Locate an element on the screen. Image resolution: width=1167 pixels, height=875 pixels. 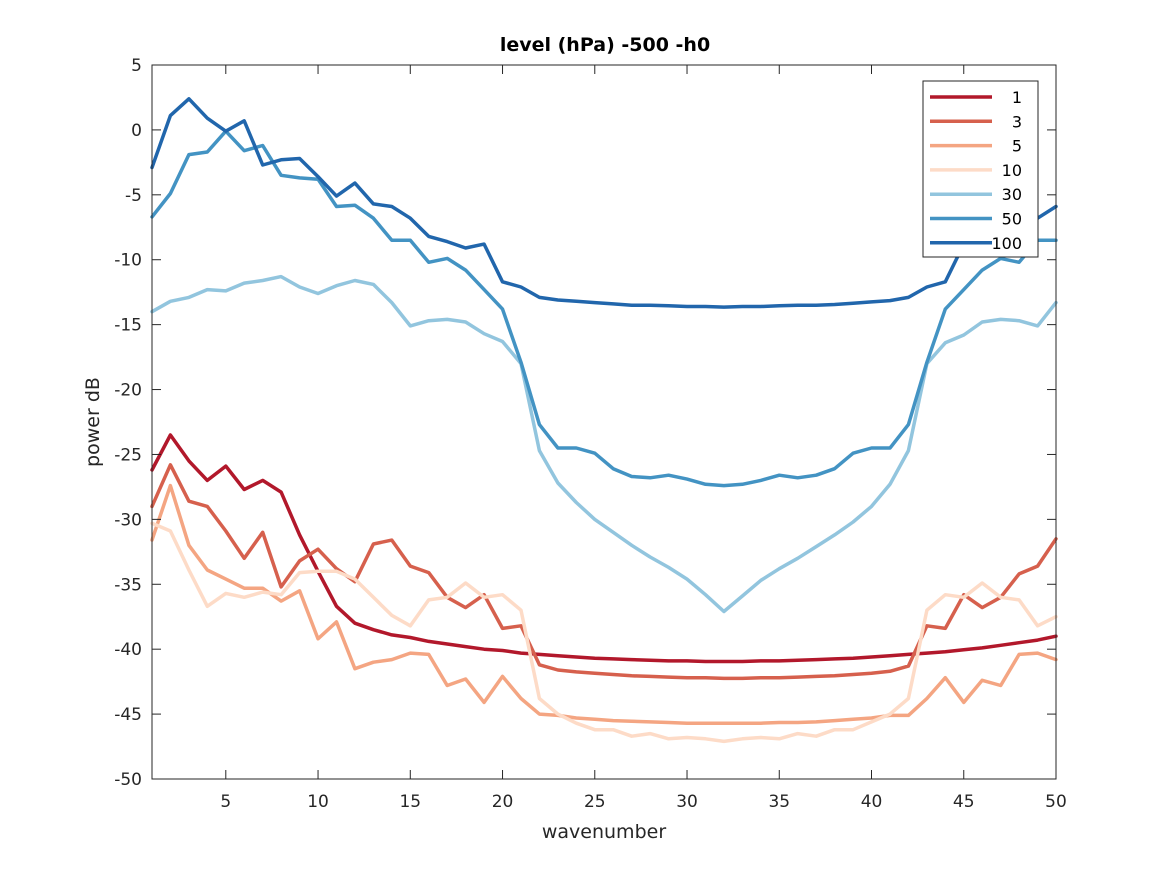
x-tick-label: 45 is located at coordinates (964, 802).